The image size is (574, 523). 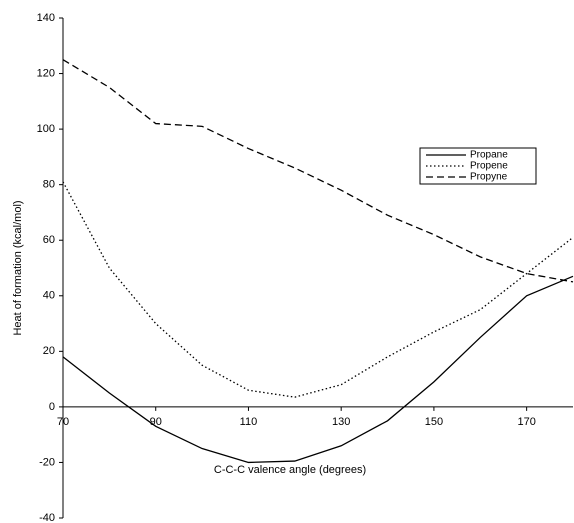 I want to click on y-tick-label: 40, so click(x=49, y=296).